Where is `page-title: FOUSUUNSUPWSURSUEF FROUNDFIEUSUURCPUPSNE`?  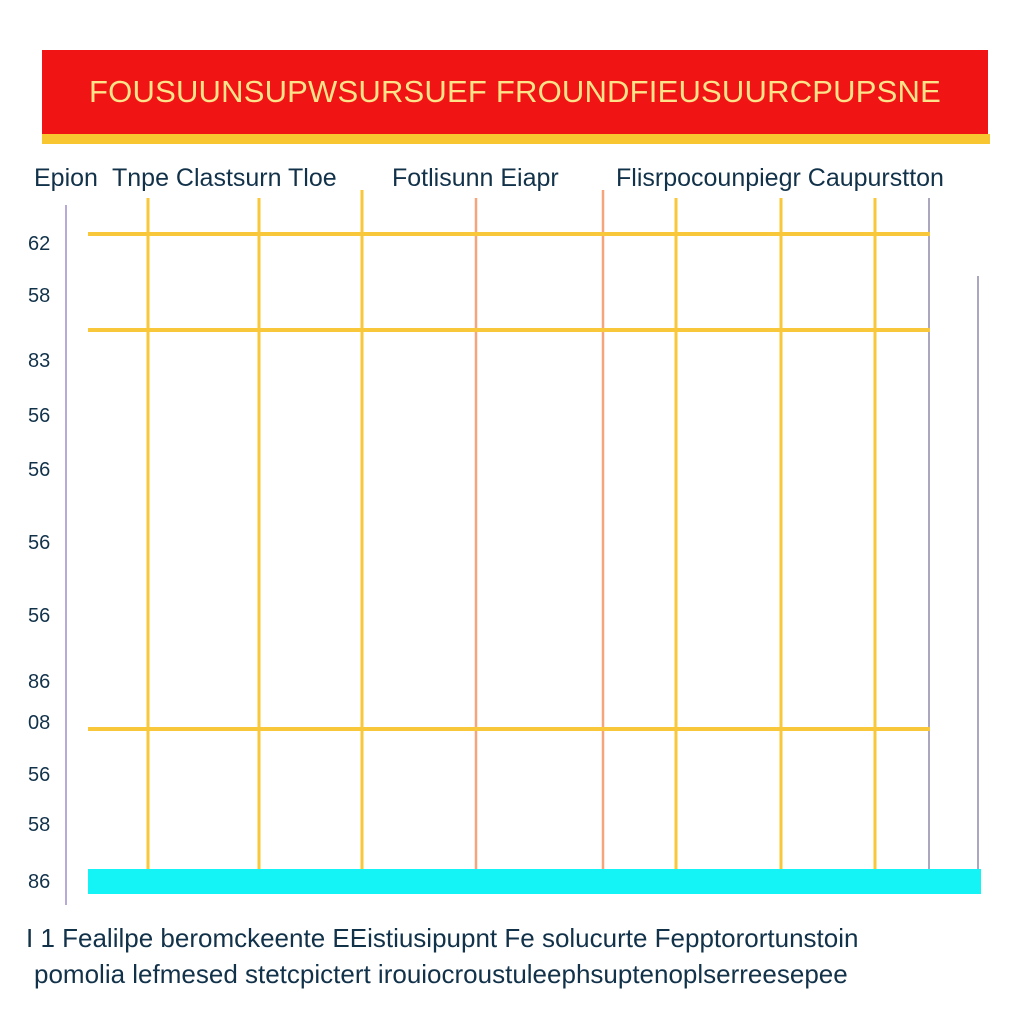
page-title: FOUSUUNSUPWSURSUEF FROUNDFIEUSUURCPUPSNE is located at coordinates (515, 91).